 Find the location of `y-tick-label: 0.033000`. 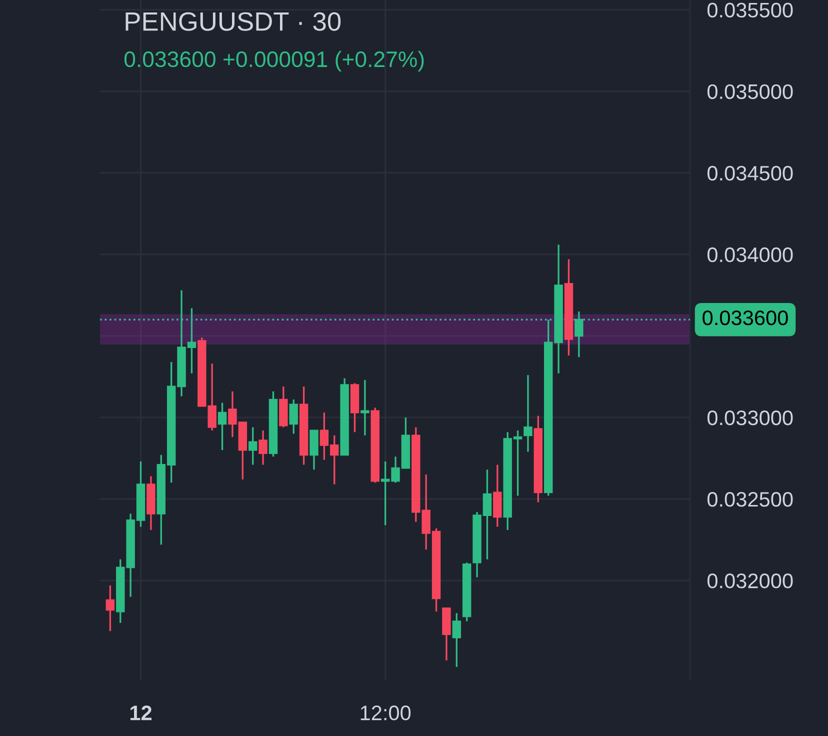

y-tick-label: 0.033000 is located at coordinates (750, 418).